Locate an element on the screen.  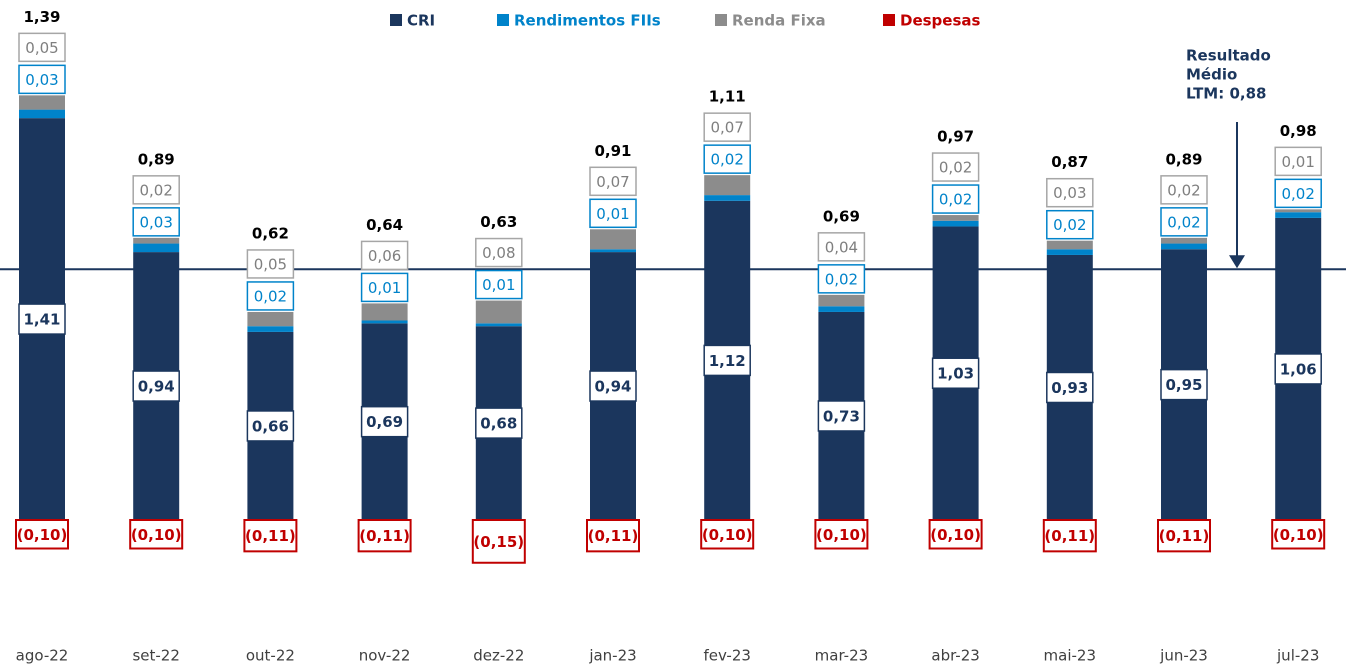
total-label: 1,11 is located at coordinates (727, 97).